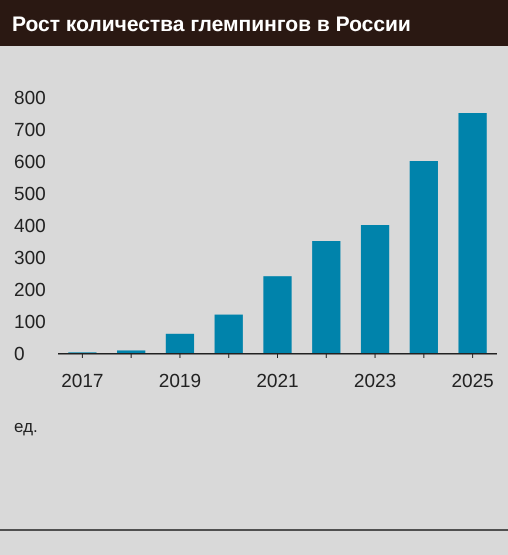 The image size is (508, 555). Describe the element at coordinates (30, 98) in the screenshot. I see `y-tick-label: 800` at that location.